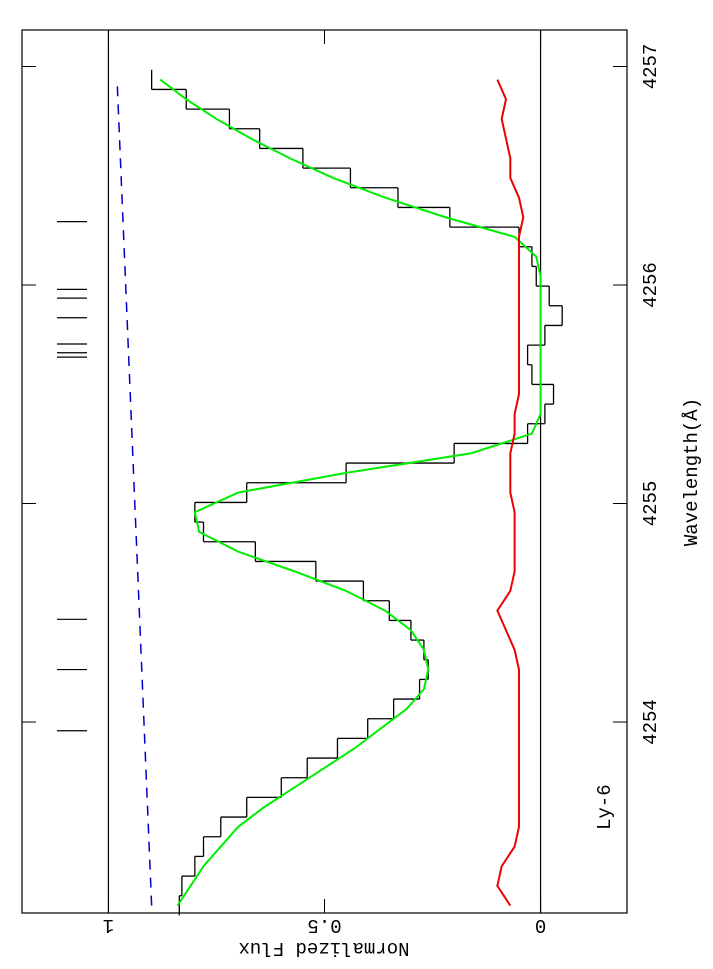  Describe the element at coordinates (651, 285) in the screenshot. I see `x-tick-label: 4256` at that location.